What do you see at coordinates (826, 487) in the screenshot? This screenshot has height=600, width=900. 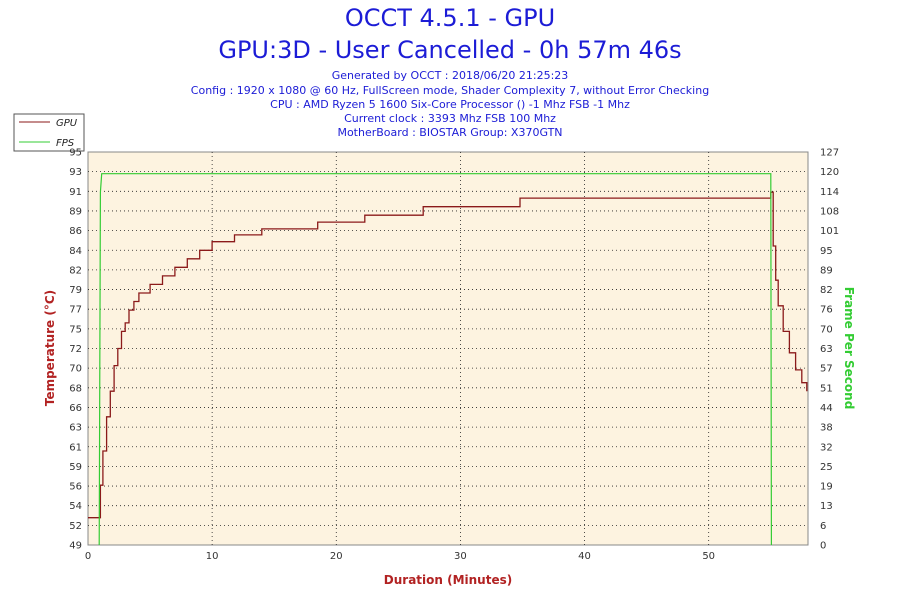 I see `y2-tick-label: 19` at bounding box center [826, 487].